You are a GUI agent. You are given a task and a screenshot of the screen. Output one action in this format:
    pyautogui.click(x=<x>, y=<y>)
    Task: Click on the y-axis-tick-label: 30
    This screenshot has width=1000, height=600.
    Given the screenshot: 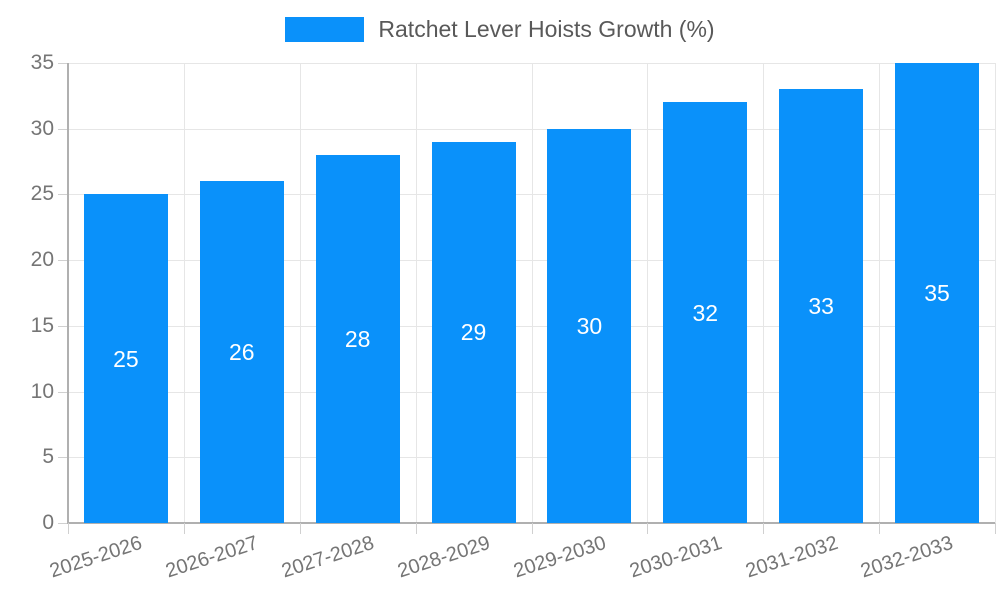 What is the action you would take?
    pyautogui.click(x=42, y=128)
    